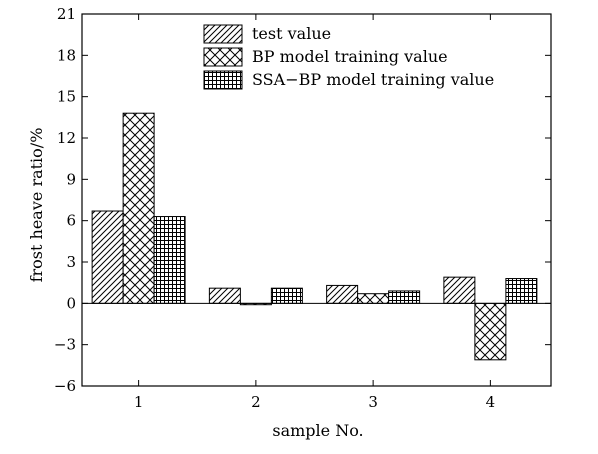  Describe the element at coordinates (317, 430) in the screenshot. I see `x-axis-title: sample No.` at that location.